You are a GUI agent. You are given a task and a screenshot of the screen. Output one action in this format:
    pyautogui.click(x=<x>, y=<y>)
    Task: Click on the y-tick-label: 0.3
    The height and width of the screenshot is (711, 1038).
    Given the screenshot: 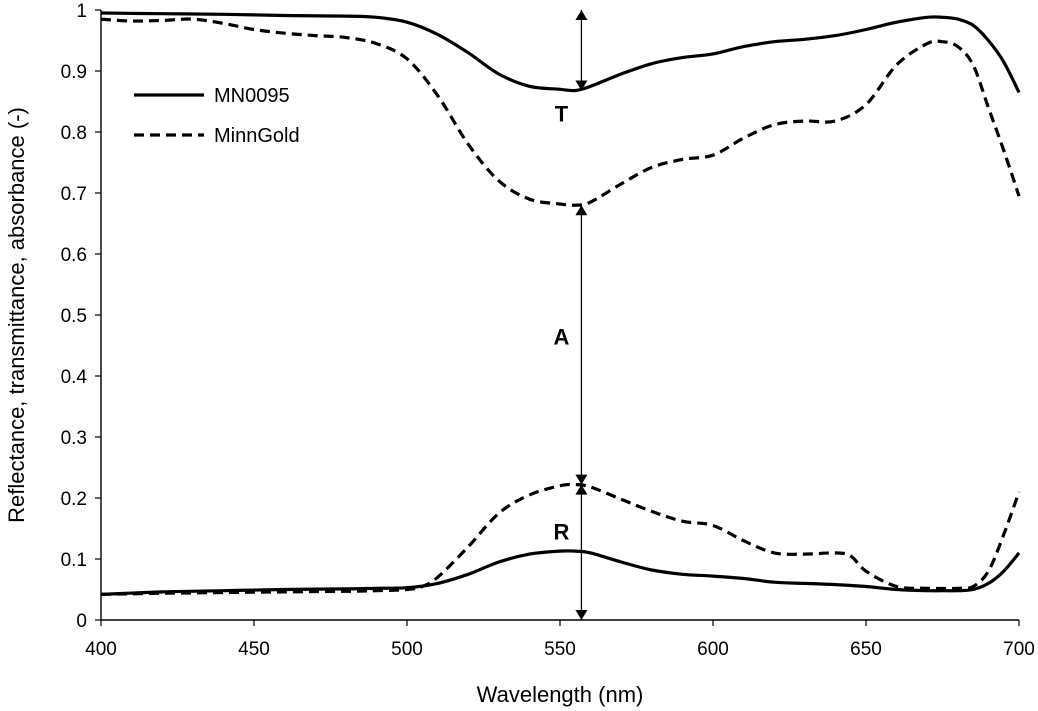 What is the action you would take?
    pyautogui.click(x=74, y=438)
    